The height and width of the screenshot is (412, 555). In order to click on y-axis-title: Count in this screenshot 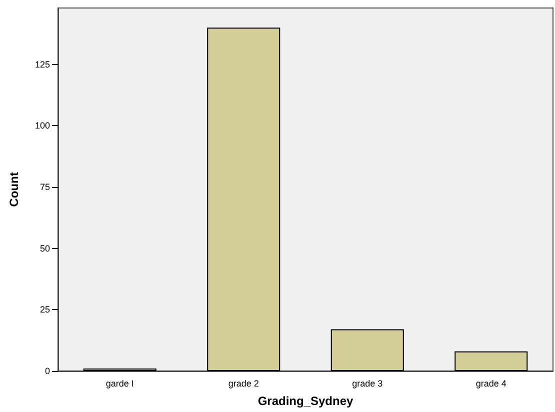, I will do `click(14, 189)`.